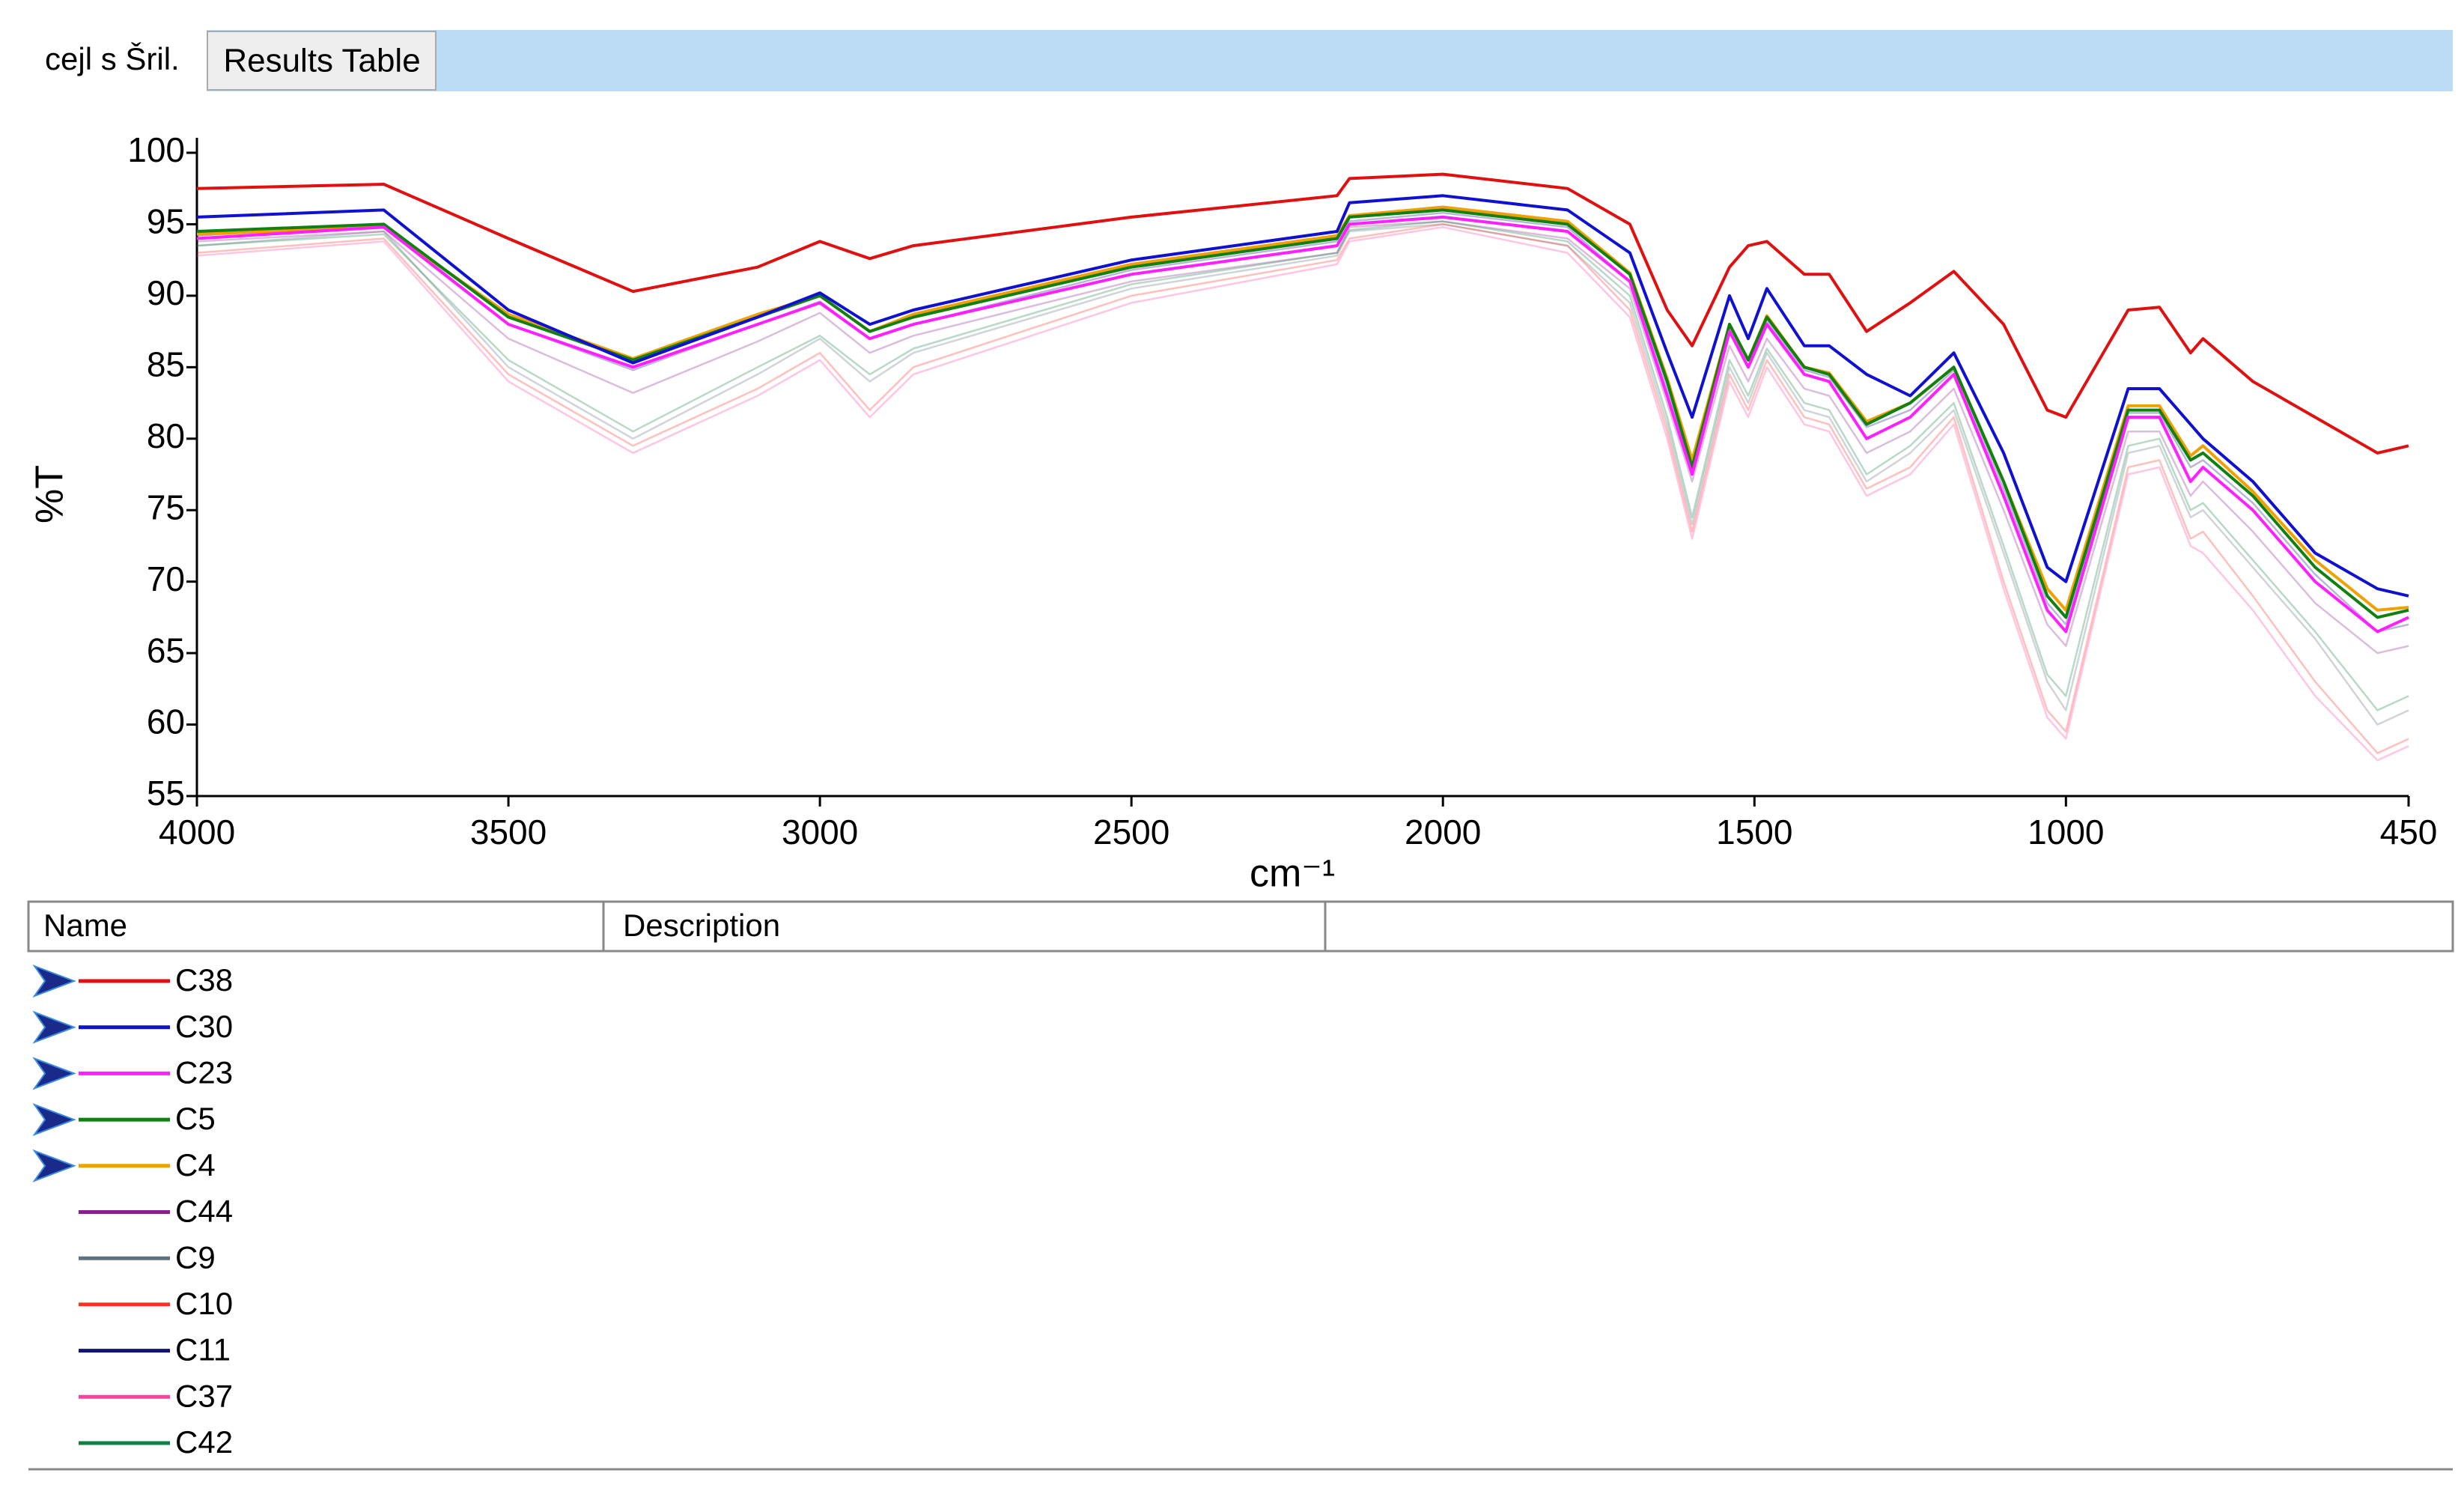  I want to click on y-tick-label: 100, so click(156, 149).